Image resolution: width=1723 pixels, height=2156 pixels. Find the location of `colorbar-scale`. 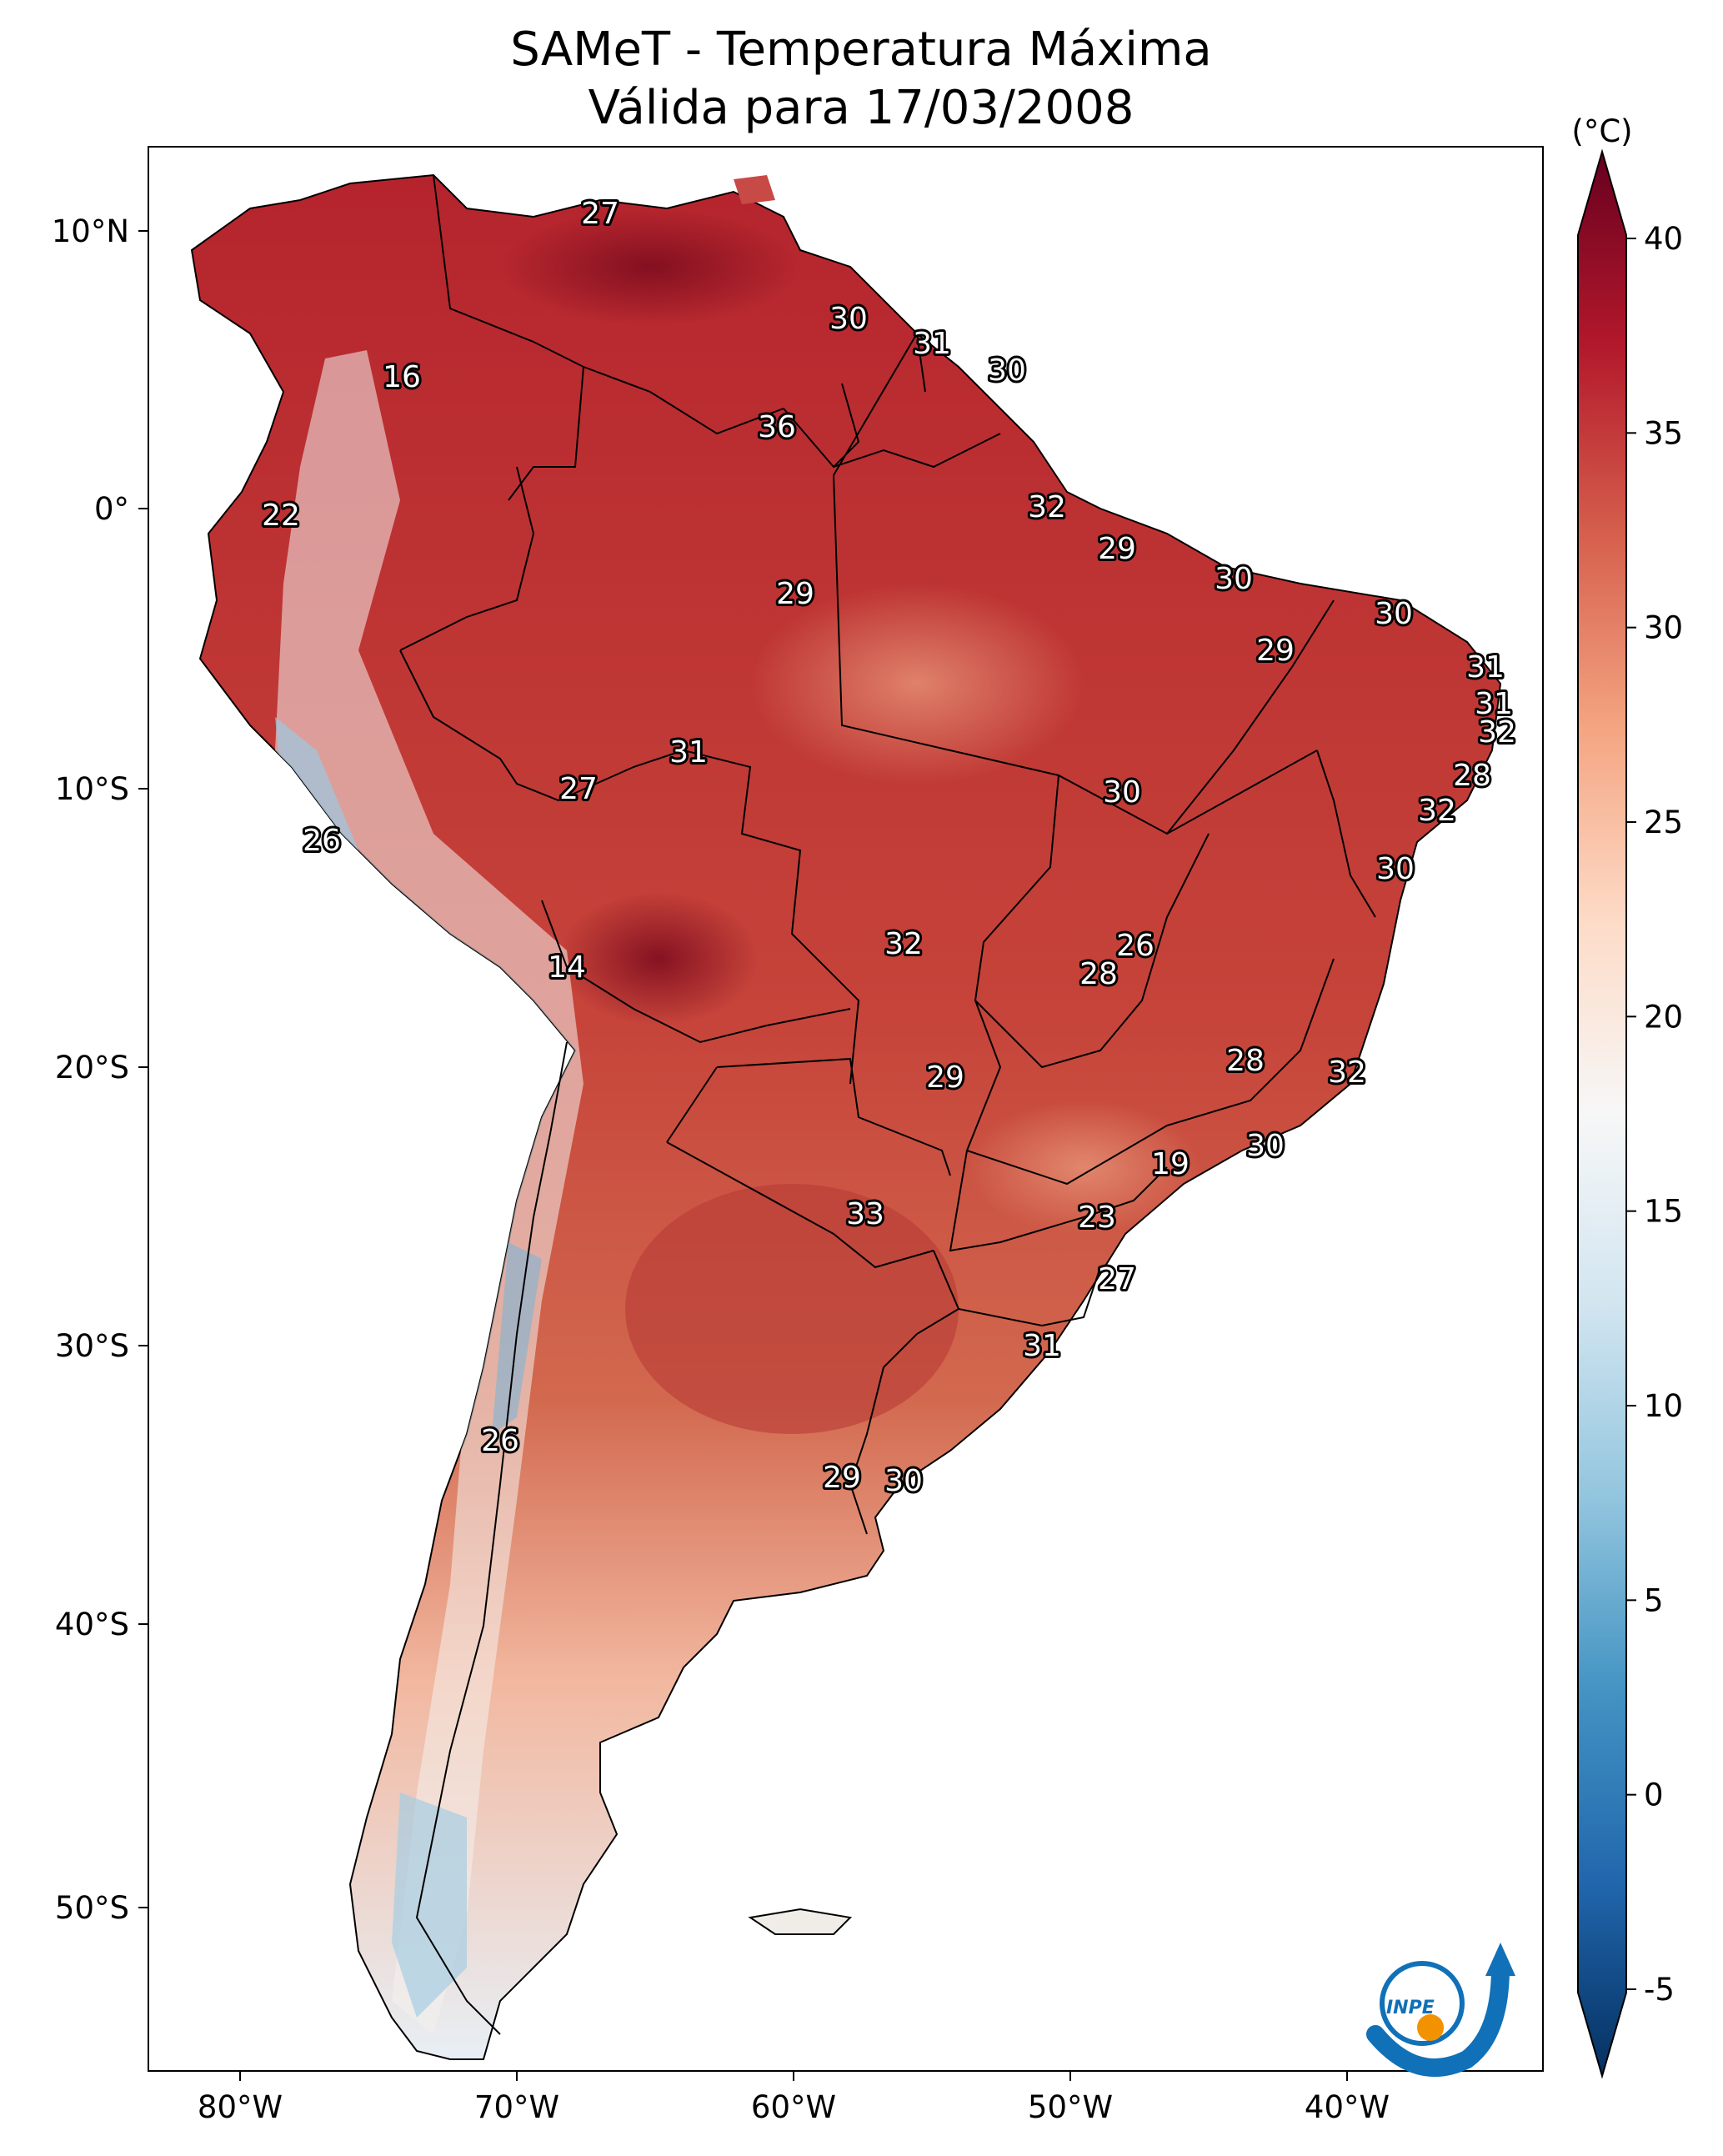

colorbar-scale is located at coordinates (1602, 1113).